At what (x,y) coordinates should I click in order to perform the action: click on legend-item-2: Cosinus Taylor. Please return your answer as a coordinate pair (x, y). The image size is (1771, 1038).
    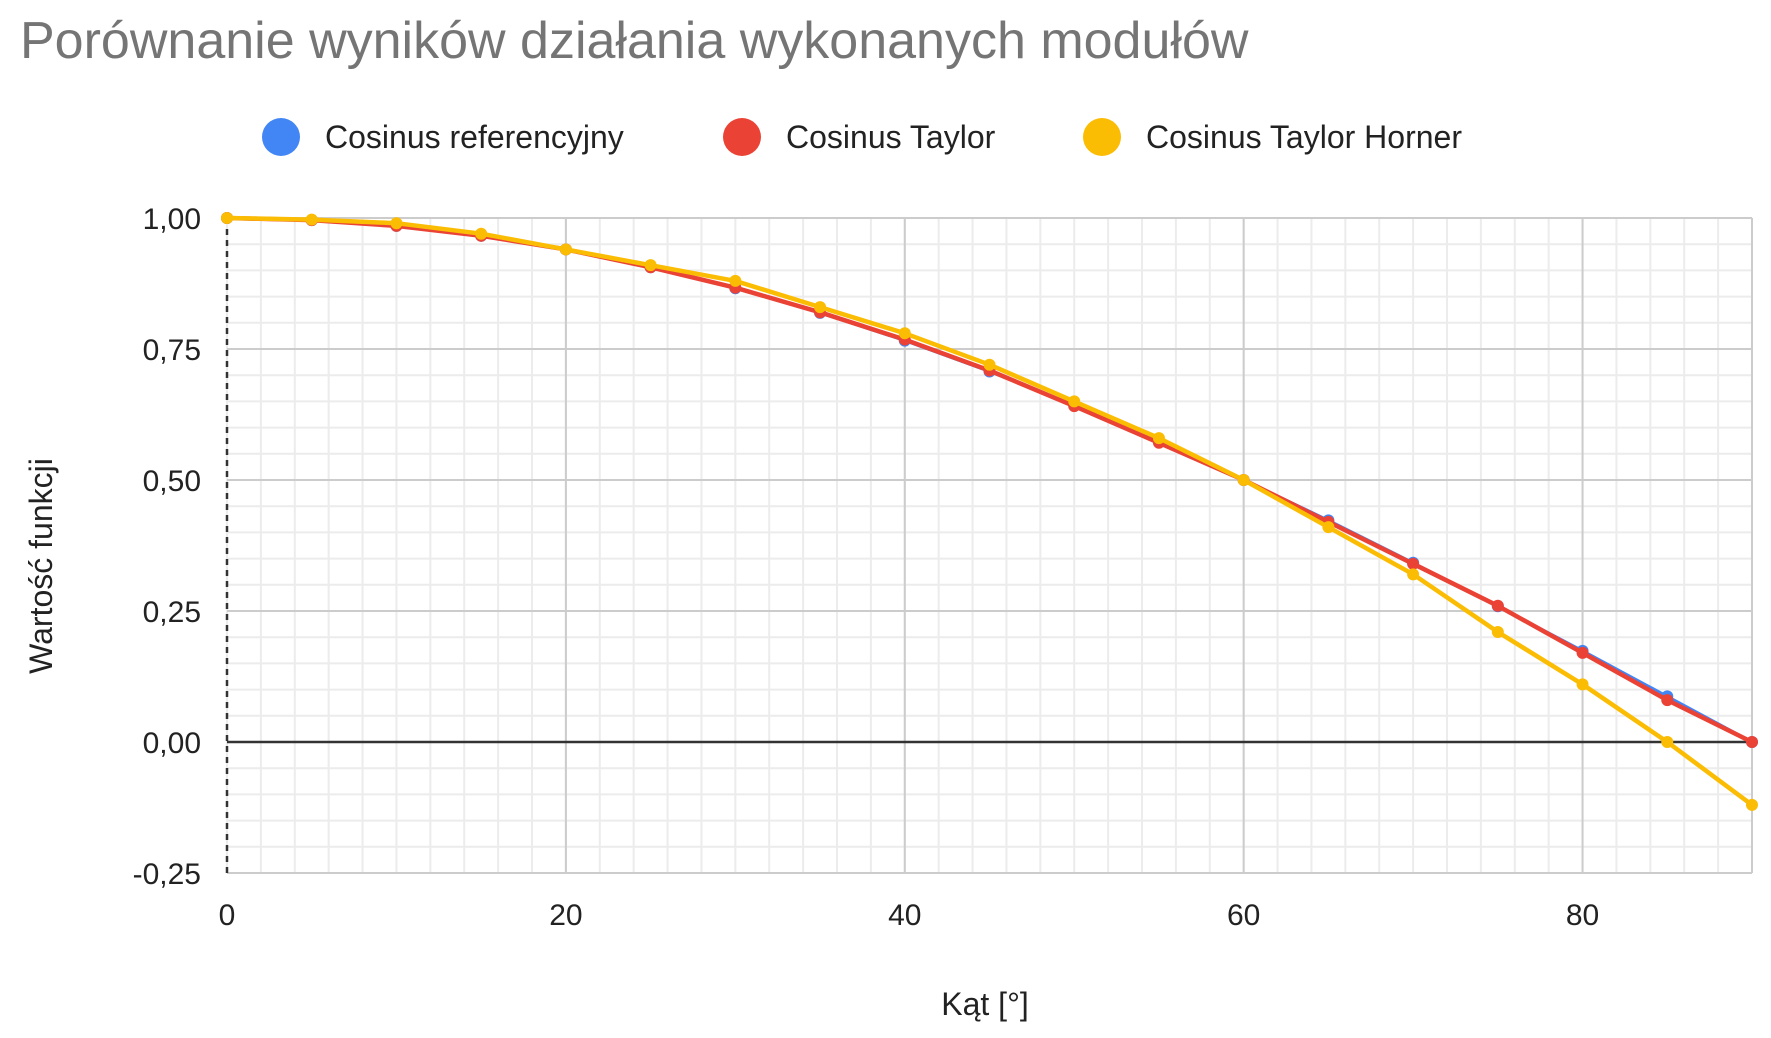
    Looking at the image, I should click on (859, 137).